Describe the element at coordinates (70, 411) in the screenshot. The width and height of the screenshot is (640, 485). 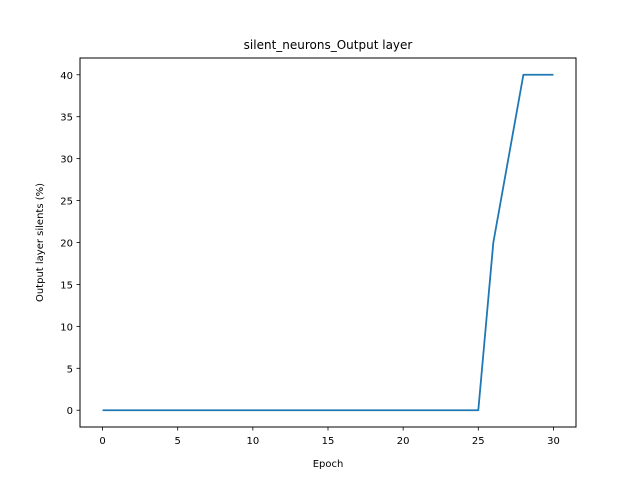
I see `y-tick-label: 0` at that location.